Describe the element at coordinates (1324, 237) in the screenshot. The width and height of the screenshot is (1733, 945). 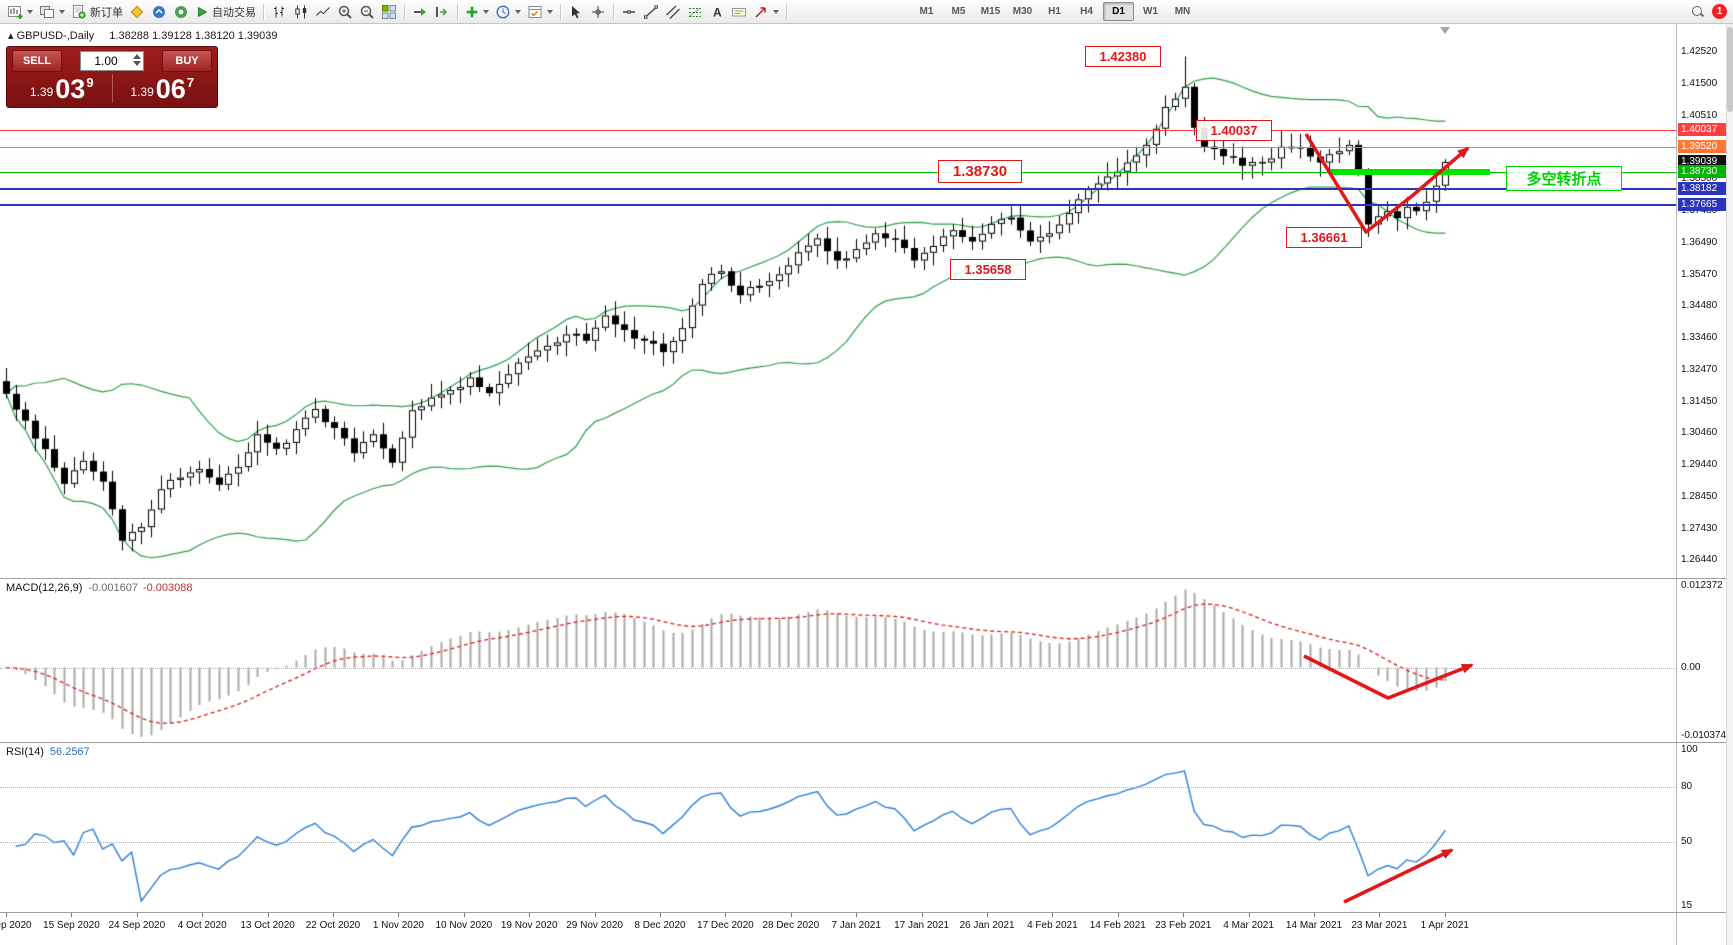
I see `price-callout-136661: 1.36661` at that location.